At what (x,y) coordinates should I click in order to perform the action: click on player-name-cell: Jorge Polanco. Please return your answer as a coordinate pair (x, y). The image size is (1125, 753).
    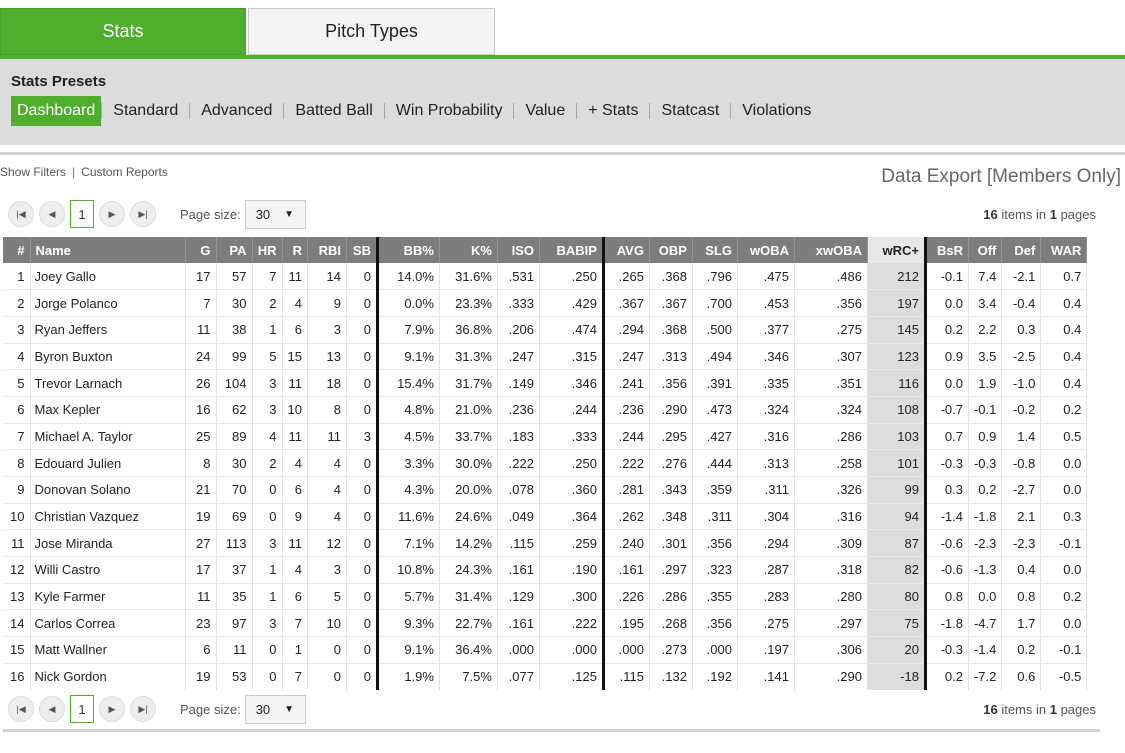
    Looking at the image, I should click on (108, 303).